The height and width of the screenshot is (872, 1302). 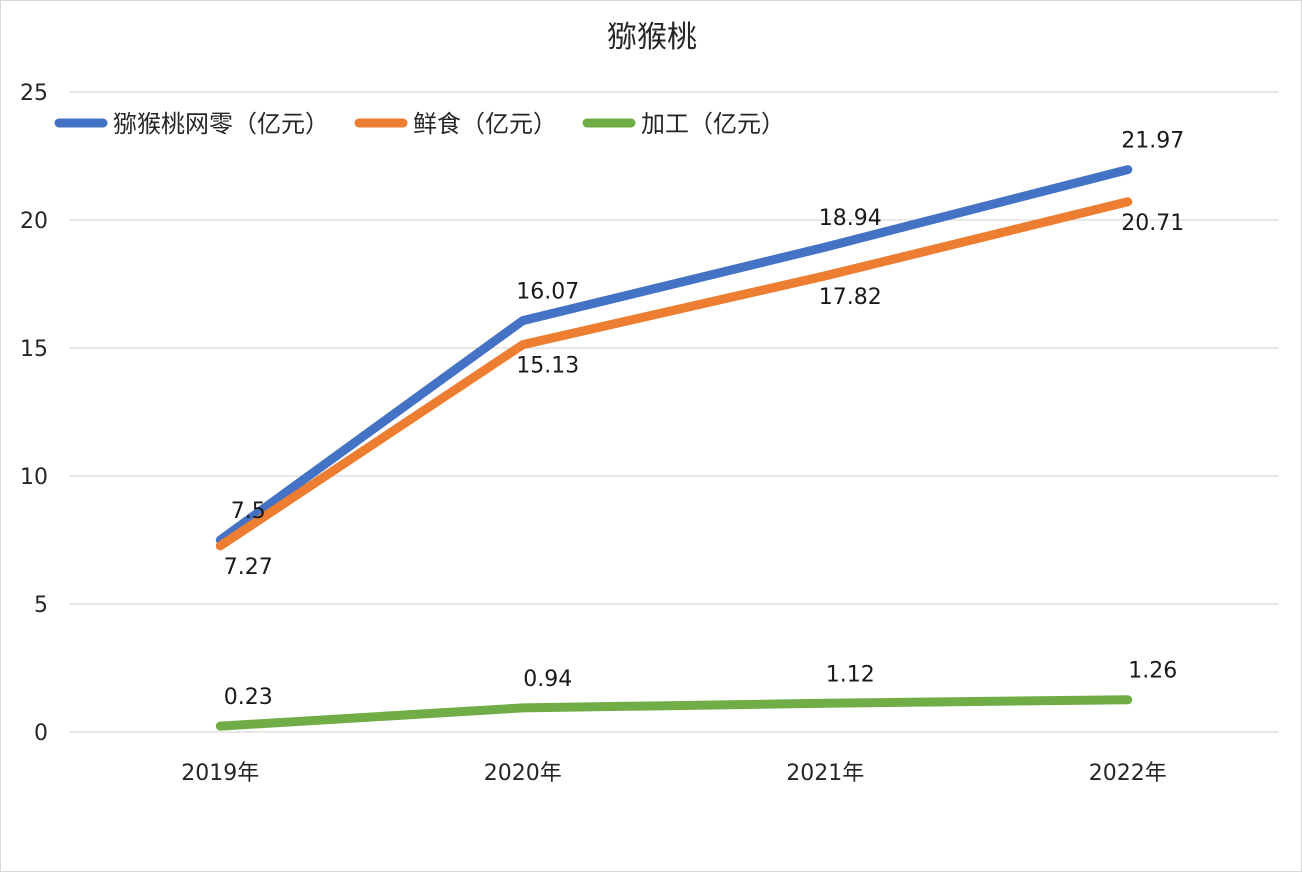 What do you see at coordinates (652, 37) in the screenshot?
I see `chart-title: 猕猴桃` at bounding box center [652, 37].